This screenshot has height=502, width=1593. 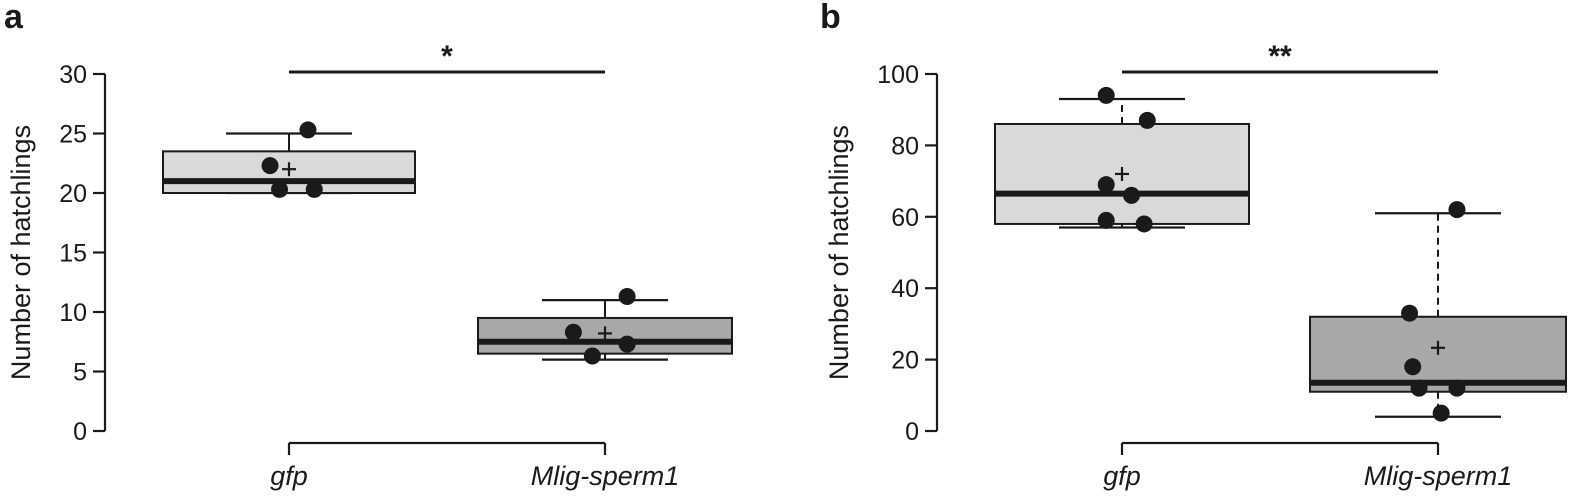 What do you see at coordinates (905, 146) in the screenshot?
I see `y-tick-label: 80` at bounding box center [905, 146].